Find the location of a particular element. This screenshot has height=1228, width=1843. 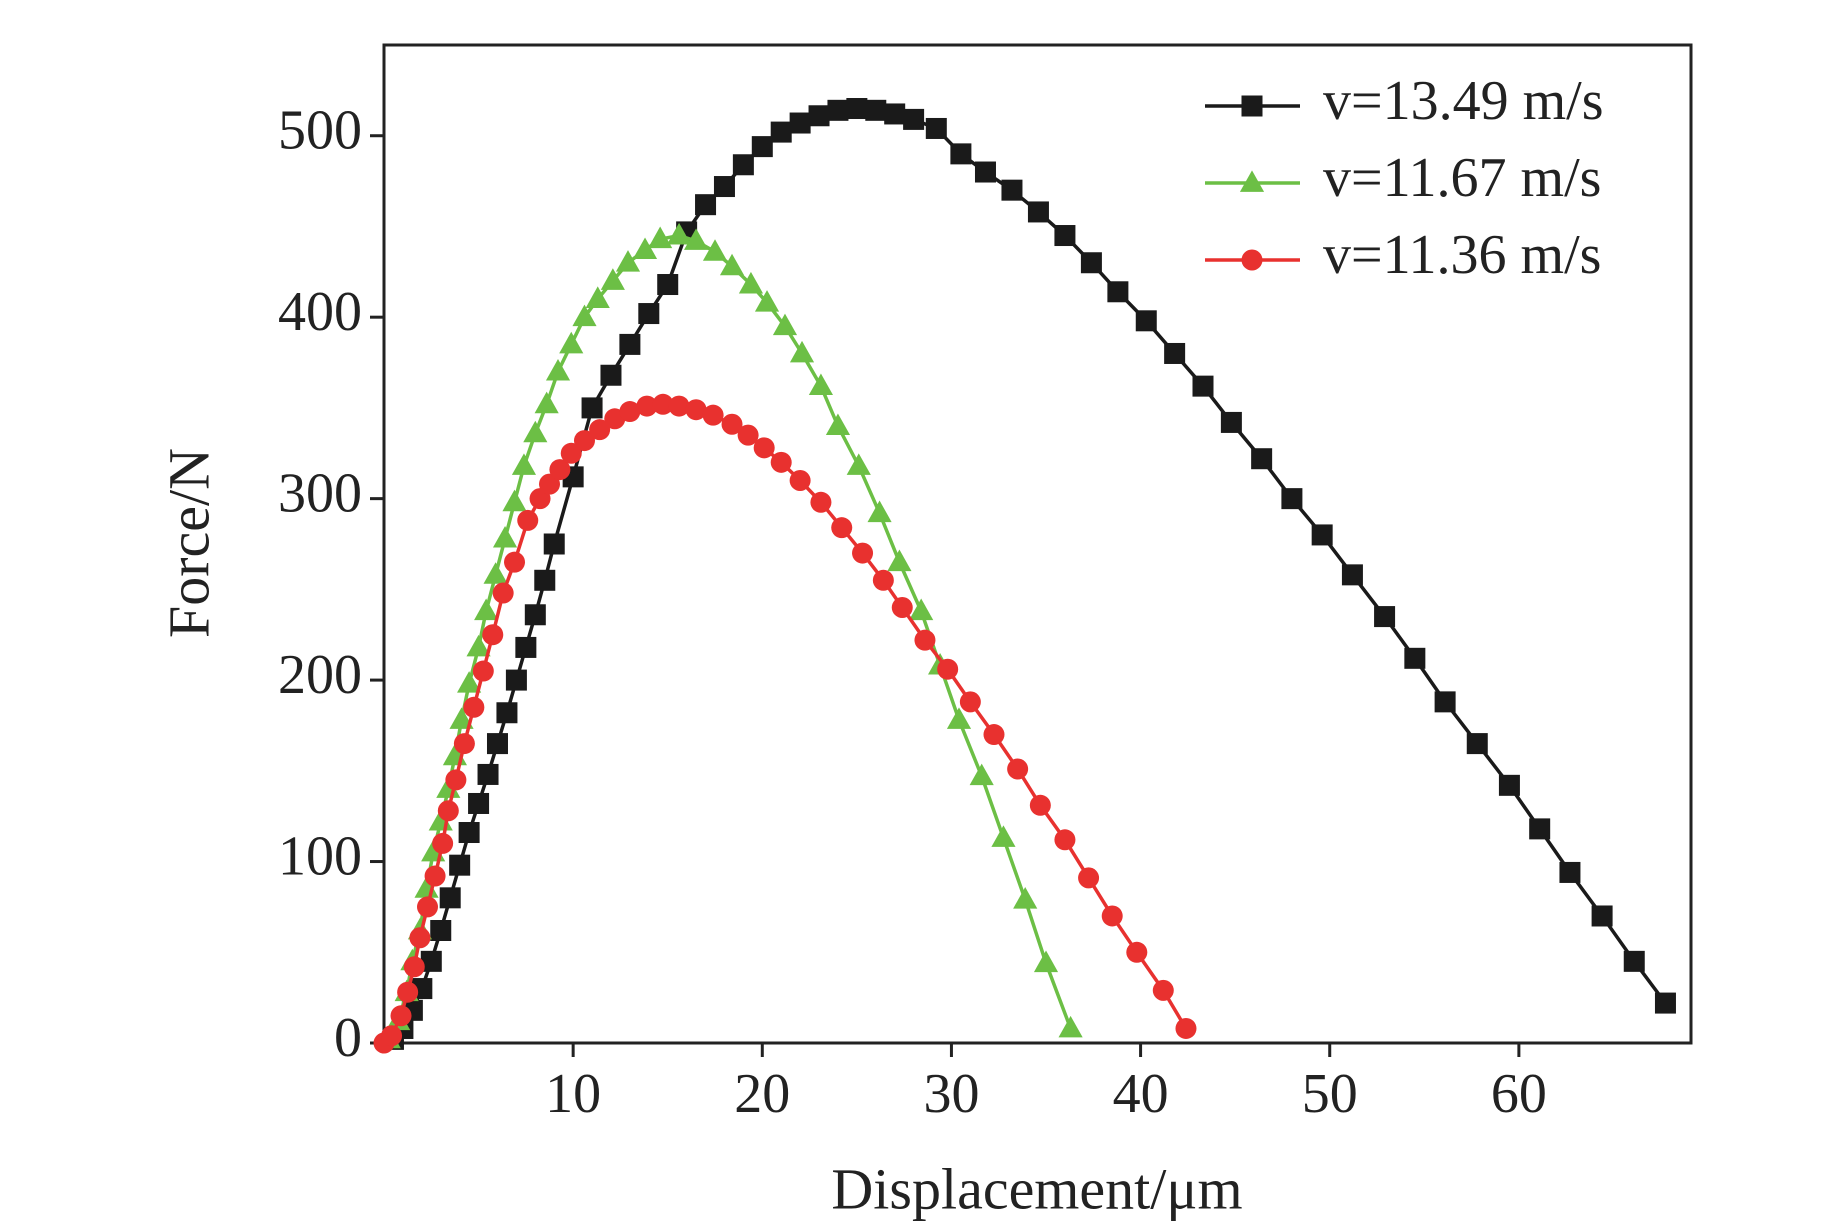

legend-text: v=13.49 m/s is located at coordinates (1463, 101).